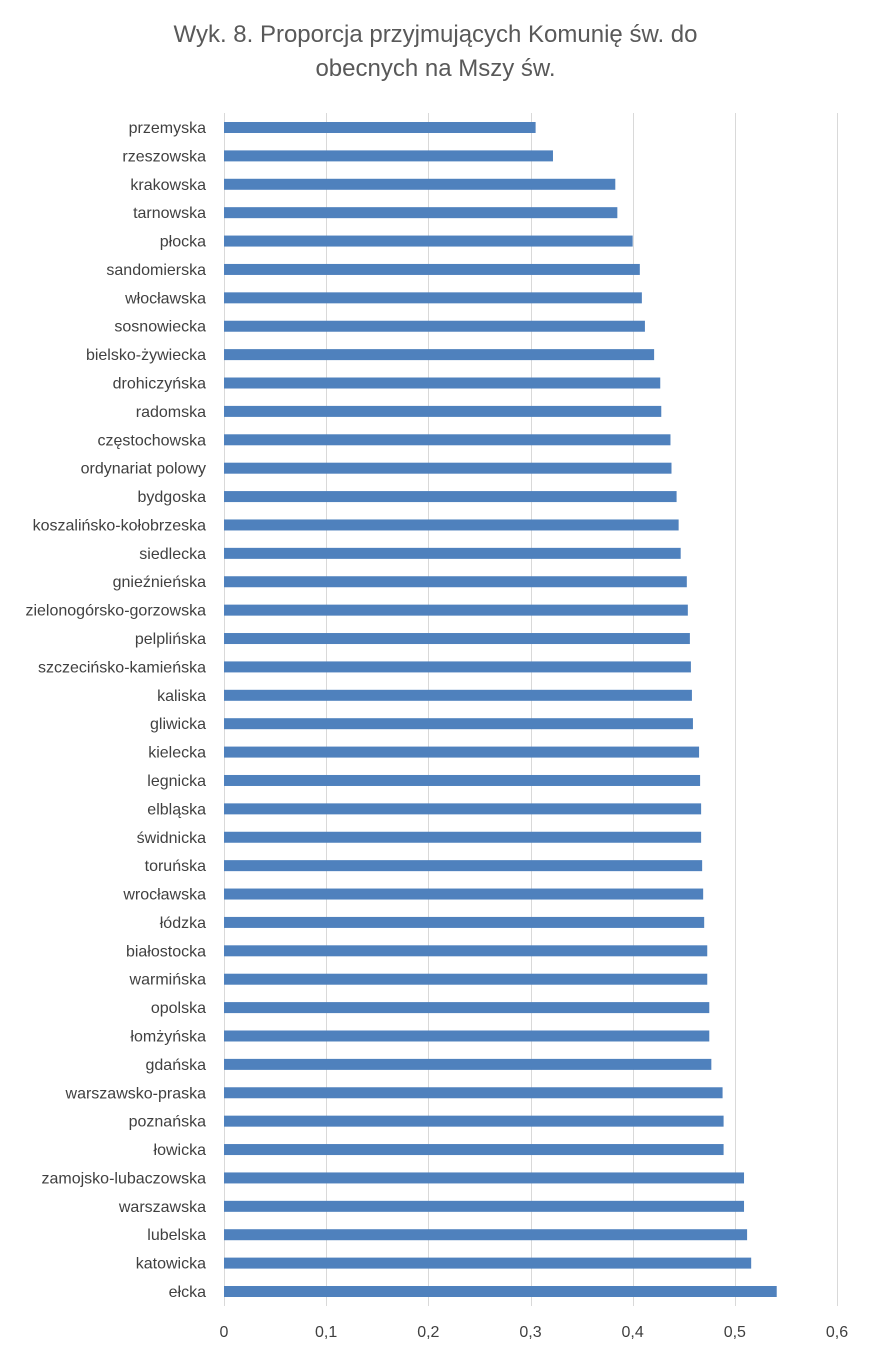 This screenshot has height=1355, width=871. I want to click on x-tick-label: 0,3, so click(530, 1332).